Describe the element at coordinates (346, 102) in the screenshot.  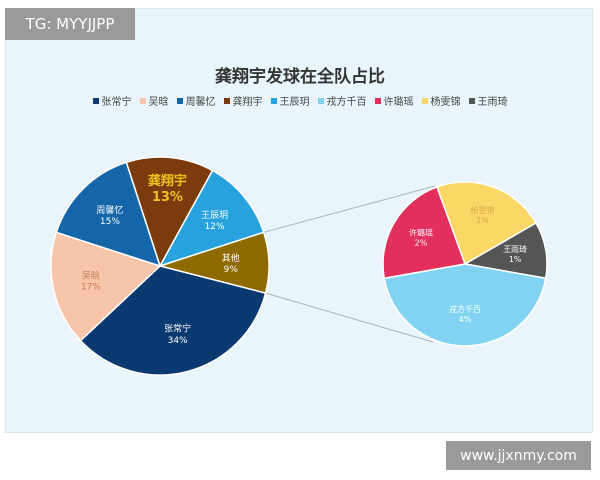
I see `legend-label: 戎方千百` at that location.